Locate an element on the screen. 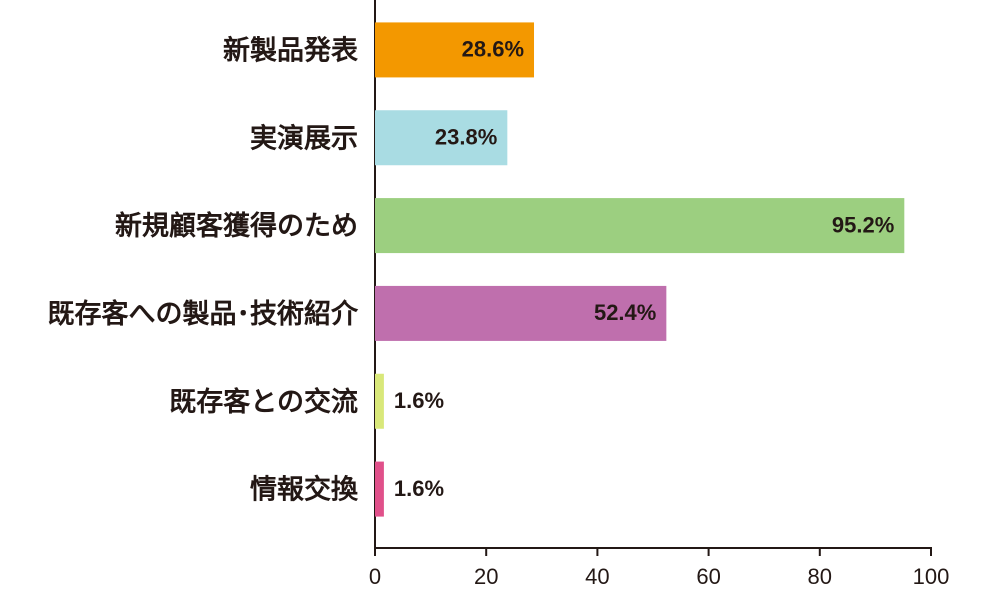 The image size is (1000, 600). x-tick-label: 20 is located at coordinates (486, 576).